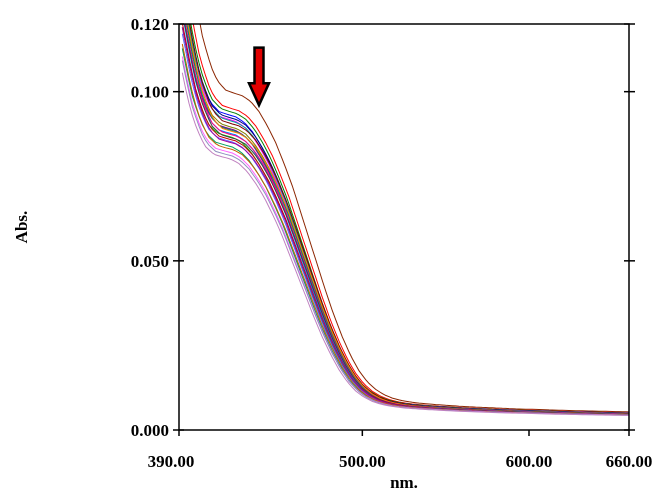 This screenshot has width=667, height=497. What do you see at coordinates (629, 461) in the screenshot?
I see `x-tick-label-4: 660.00` at bounding box center [629, 461].